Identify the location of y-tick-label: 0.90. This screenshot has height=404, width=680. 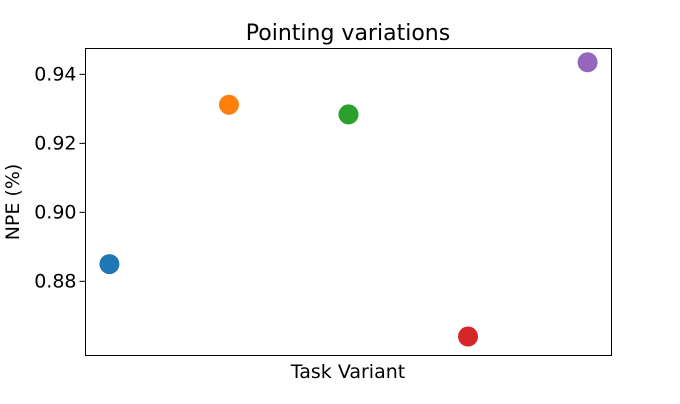
(55, 212).